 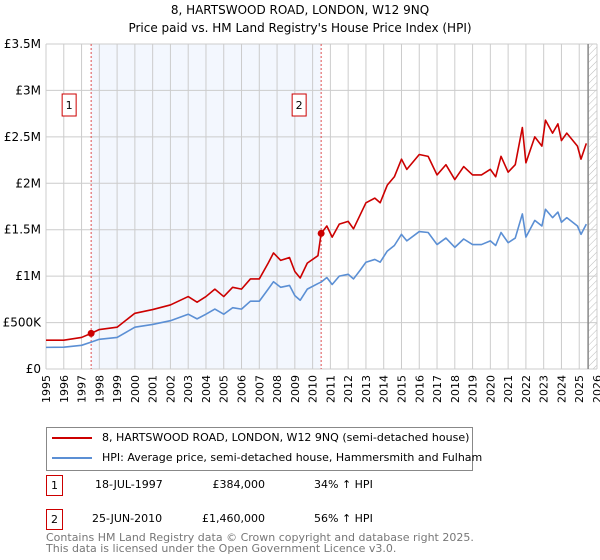 What do you see at coordinates (300, 10) in the screenshot?
I see `chart-title: 8, HARTSWOOD ROAD, LONDON, W12 9NQ` at bounding box center [300, 10].